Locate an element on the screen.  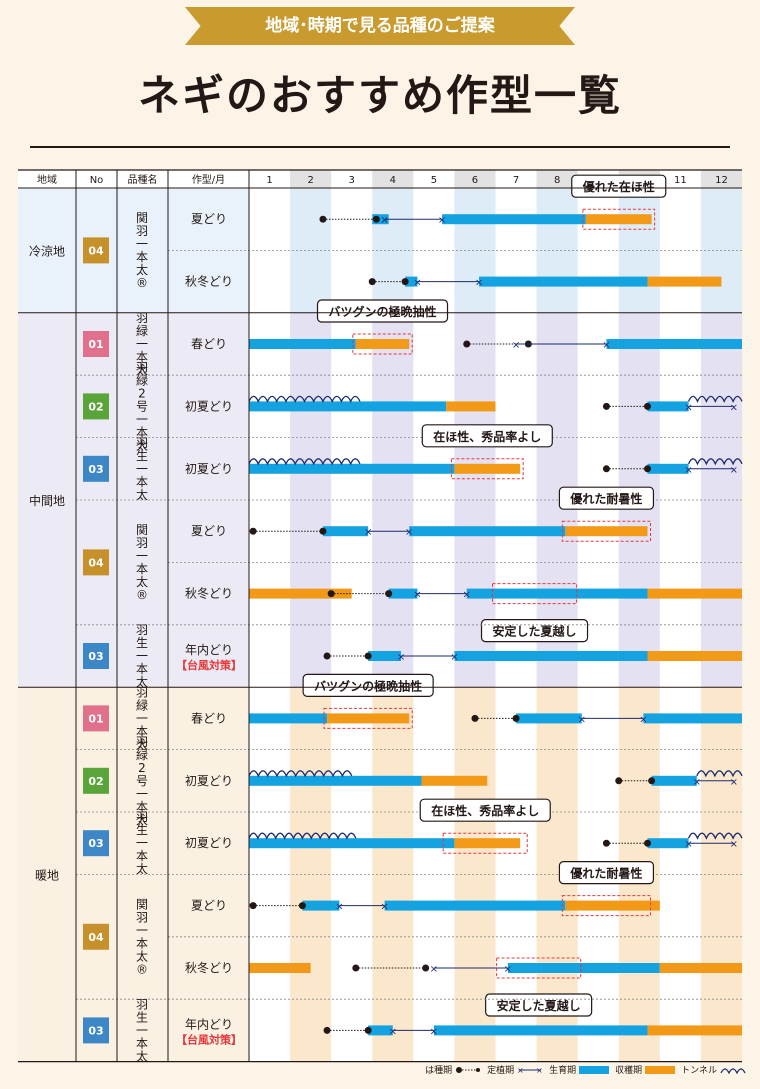
legend-grow: 生育期 is located at coordinates (579, 1069).